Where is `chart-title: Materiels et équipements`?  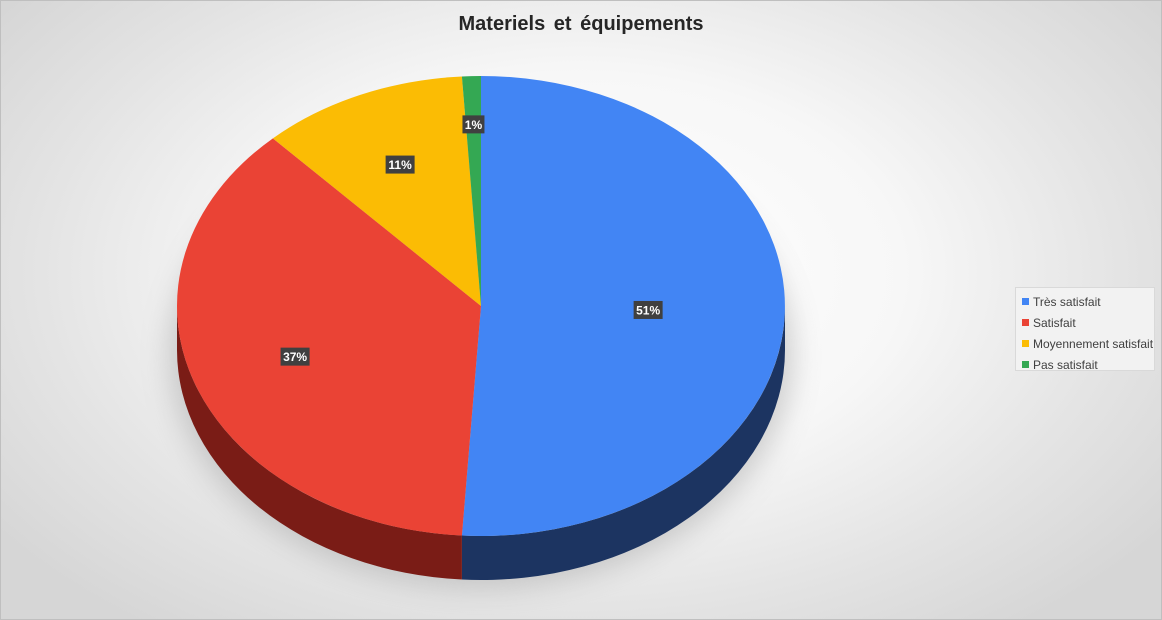
chart-title: Materiels et équipements is located at coordinates (581, 24).